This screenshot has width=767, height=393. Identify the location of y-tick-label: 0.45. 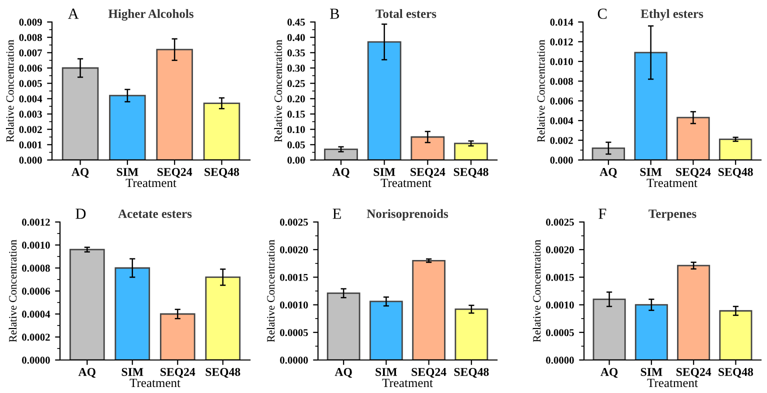
(296, 22).